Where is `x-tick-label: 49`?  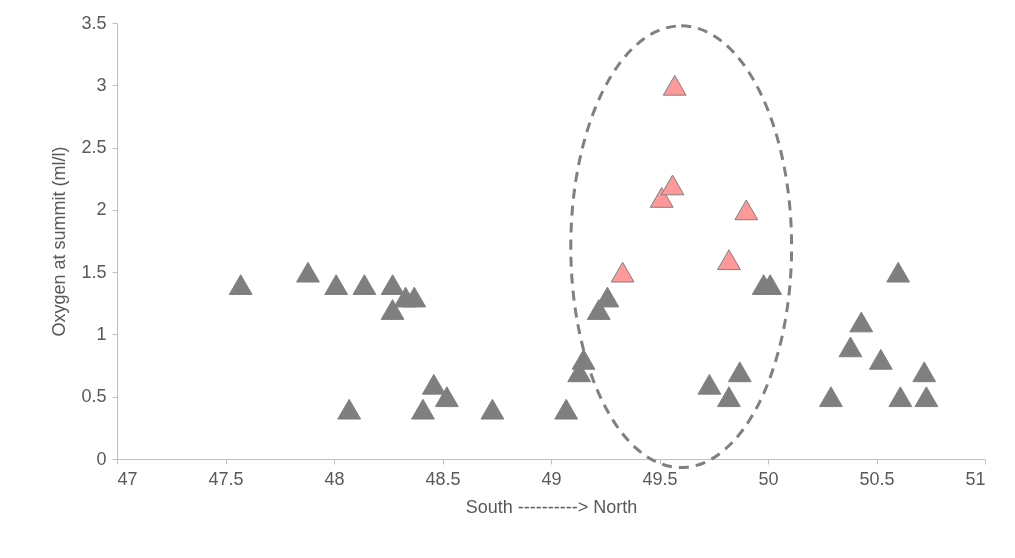
x-tick-label: 49 is located at coordinates (551, 478).